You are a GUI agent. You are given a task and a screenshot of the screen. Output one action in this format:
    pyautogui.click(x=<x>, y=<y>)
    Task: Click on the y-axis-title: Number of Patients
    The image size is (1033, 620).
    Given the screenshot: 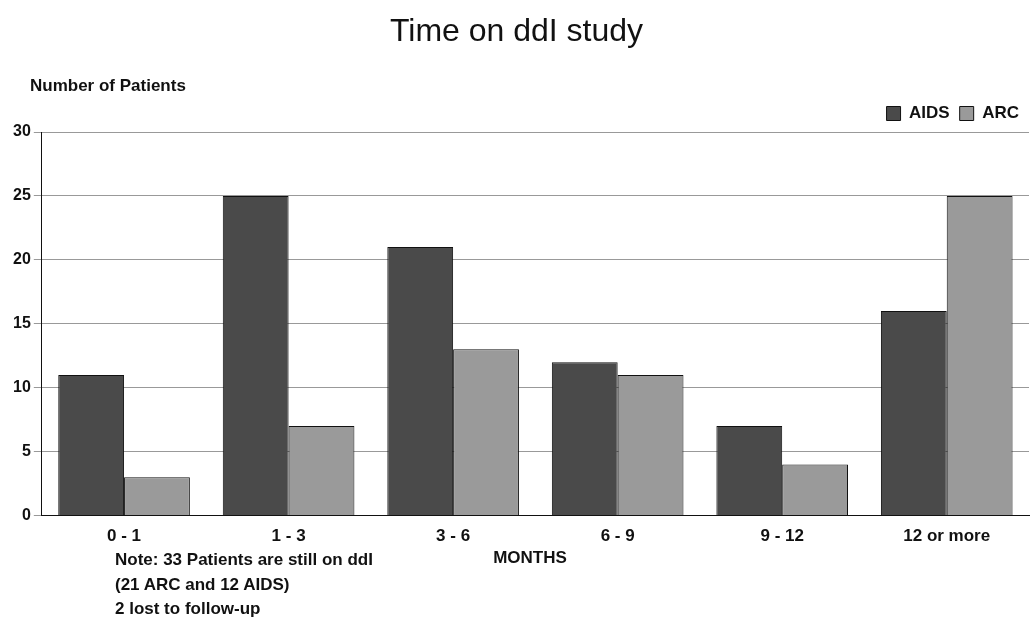 What is the action you would take?
    pyautogui.click(x=108, y=86)
    